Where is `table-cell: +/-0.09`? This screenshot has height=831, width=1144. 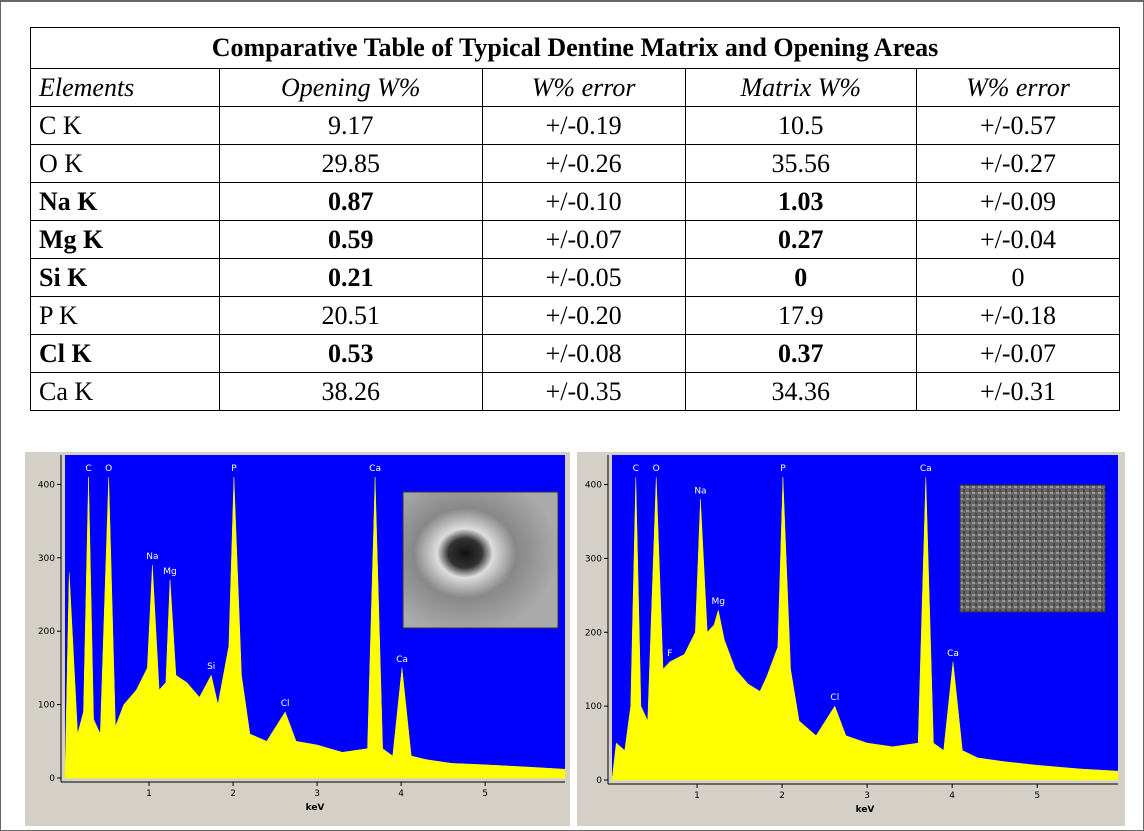
table-cell: +/-0.09 is located at coordinates (1018, 201).